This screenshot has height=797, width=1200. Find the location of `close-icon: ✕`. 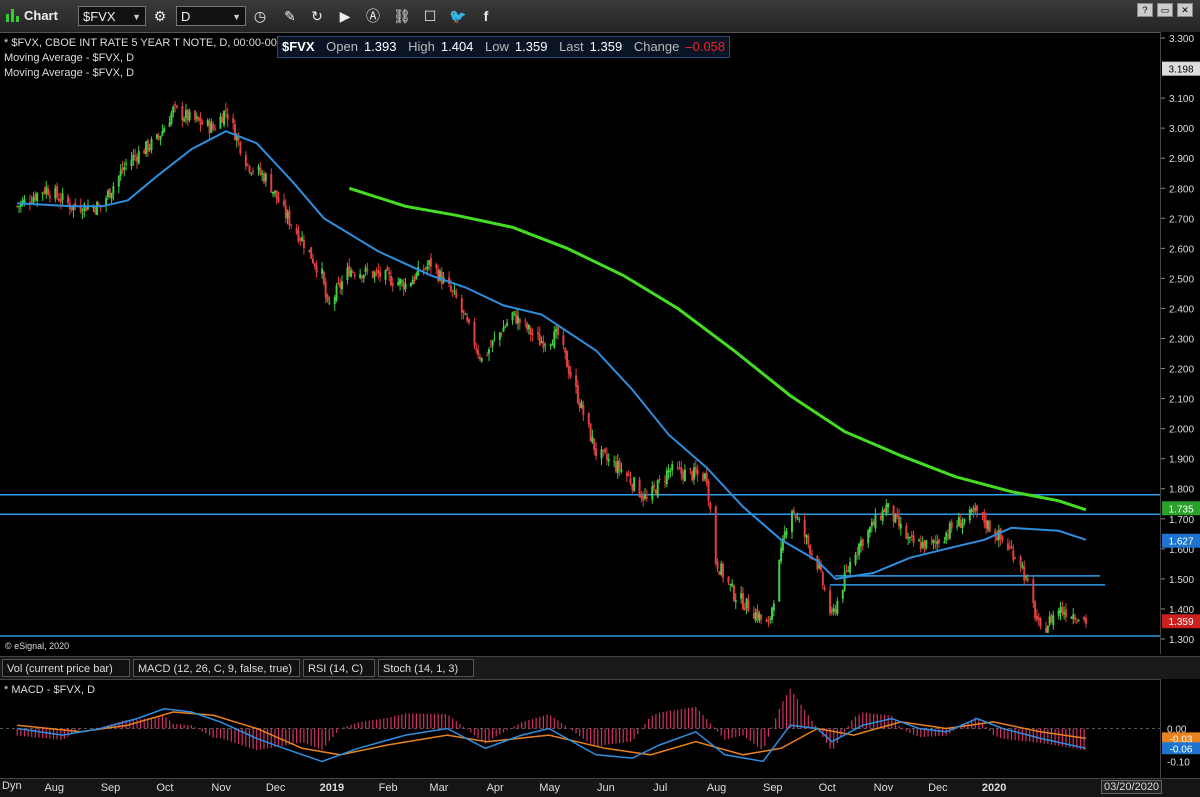

close-icon: ✕ is located at coordinates (1185, 10).